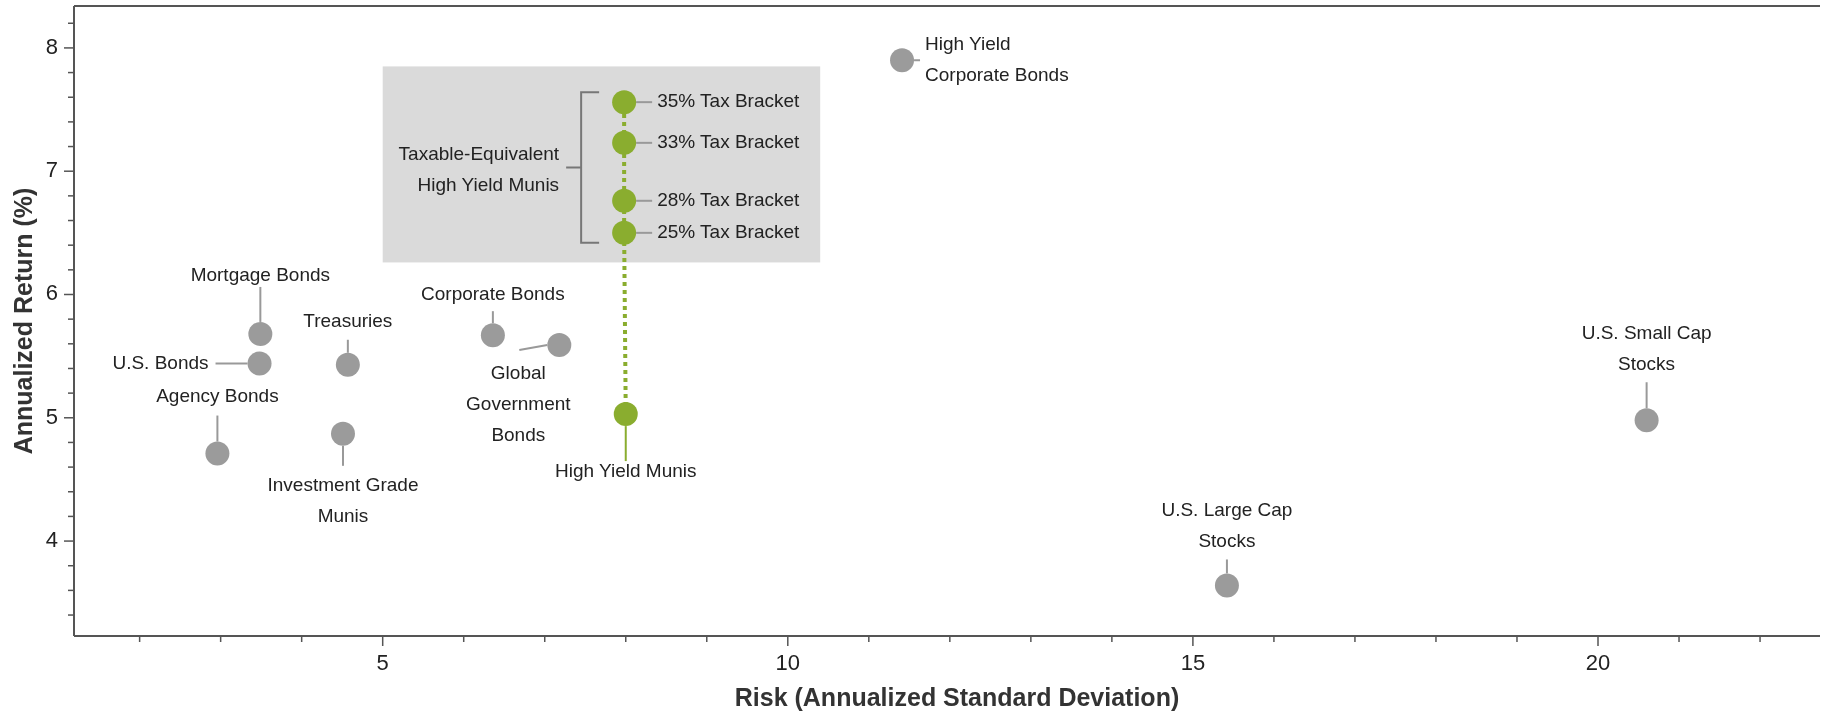  Describe the element at coordinates (1646, 348) in the screenshot. I see `annotation: U.S. Small Cap Stocks` at that location.